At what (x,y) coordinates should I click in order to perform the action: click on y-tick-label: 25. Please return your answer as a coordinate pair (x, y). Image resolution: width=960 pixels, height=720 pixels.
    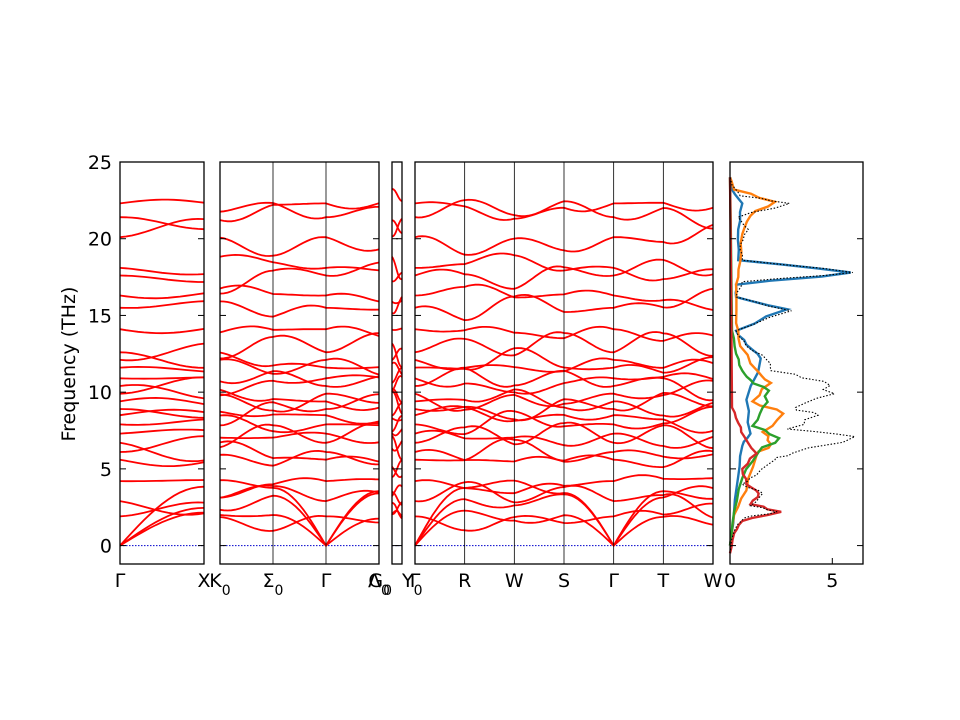
    Looking at the image, I should click on (100, 163).